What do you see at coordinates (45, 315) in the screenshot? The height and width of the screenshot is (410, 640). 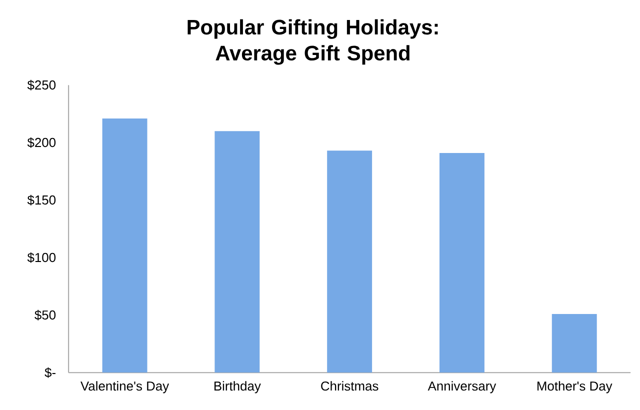 I see `y-tick-label: $50` at bounding box center [45, 315].